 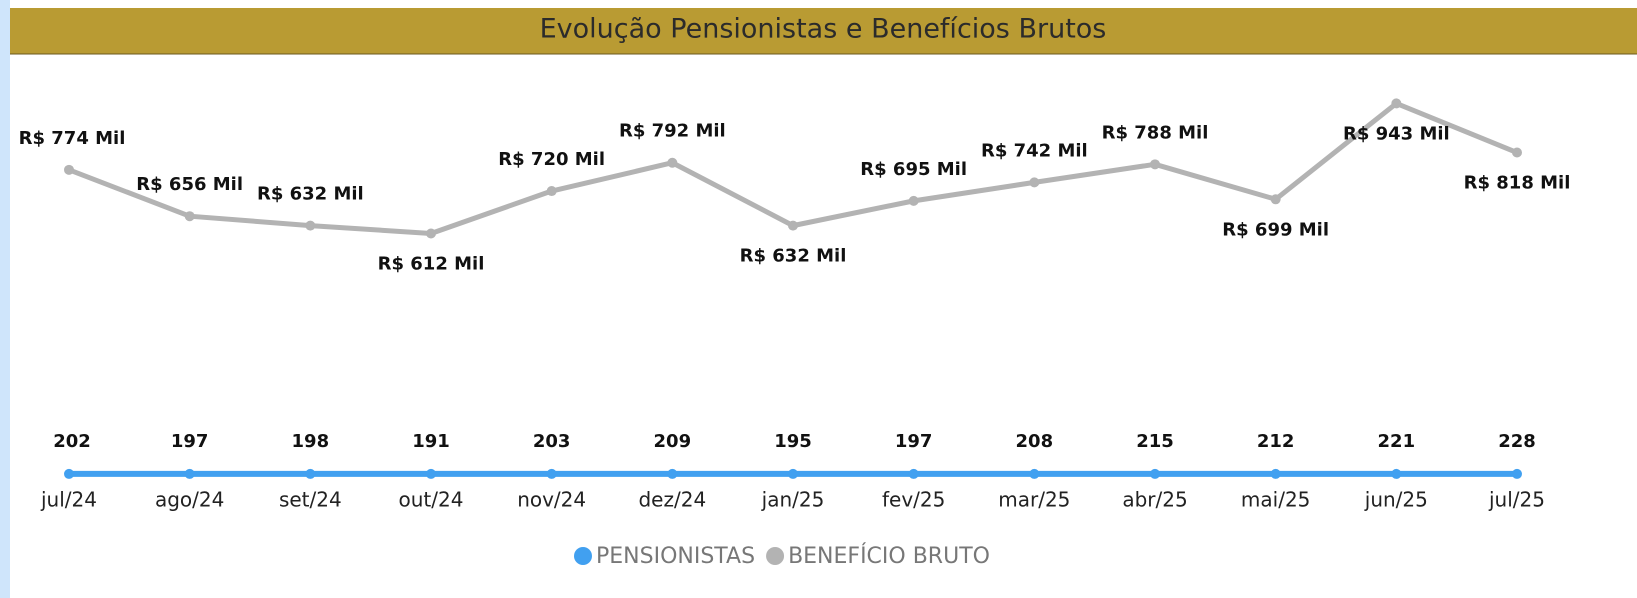 I want to click on x-tick-label: out/24, so click(x=431, y=500).